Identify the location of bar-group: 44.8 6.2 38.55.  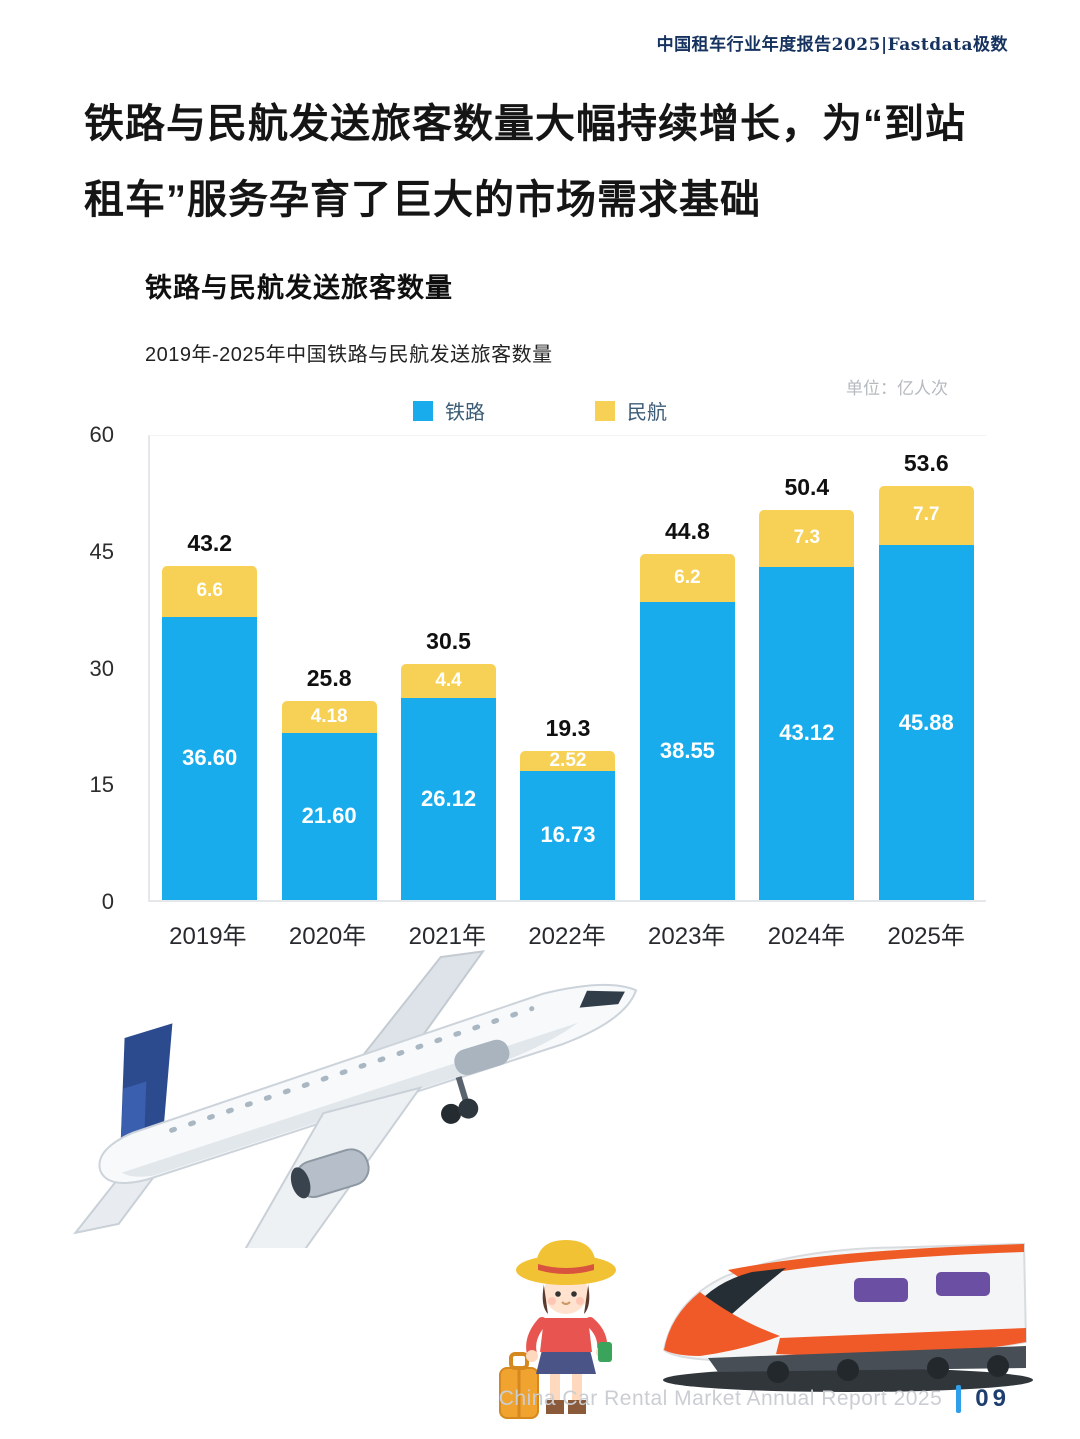
(687, 668).